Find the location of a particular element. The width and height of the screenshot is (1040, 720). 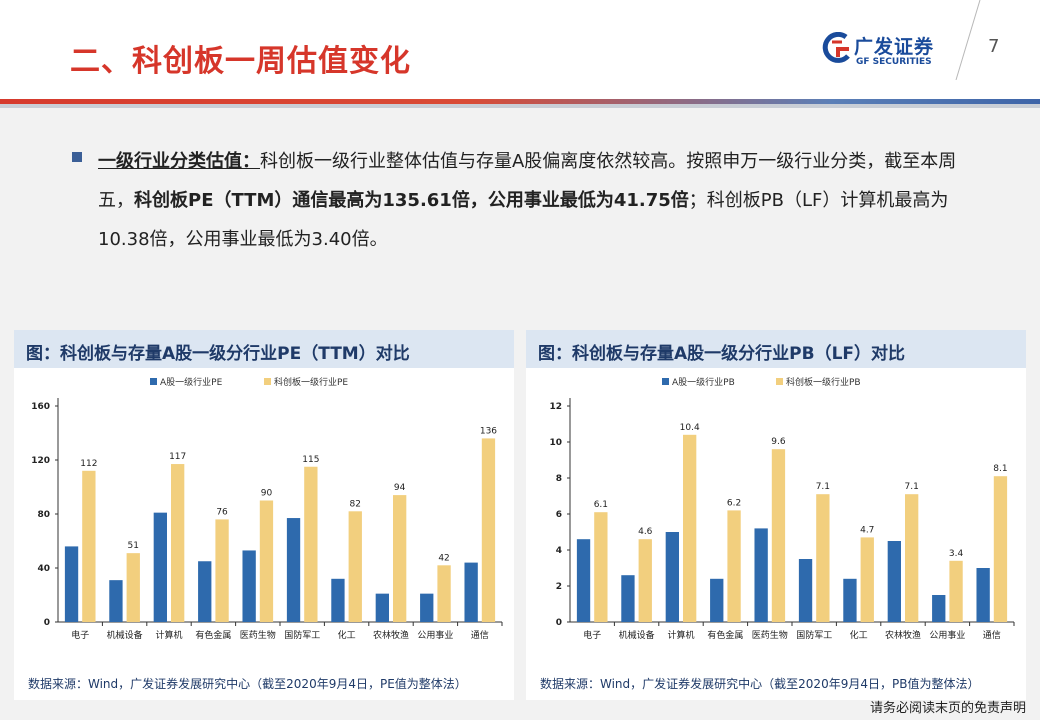

pb-y-tick-label-5: 10 is located at coordinates (555, 443).